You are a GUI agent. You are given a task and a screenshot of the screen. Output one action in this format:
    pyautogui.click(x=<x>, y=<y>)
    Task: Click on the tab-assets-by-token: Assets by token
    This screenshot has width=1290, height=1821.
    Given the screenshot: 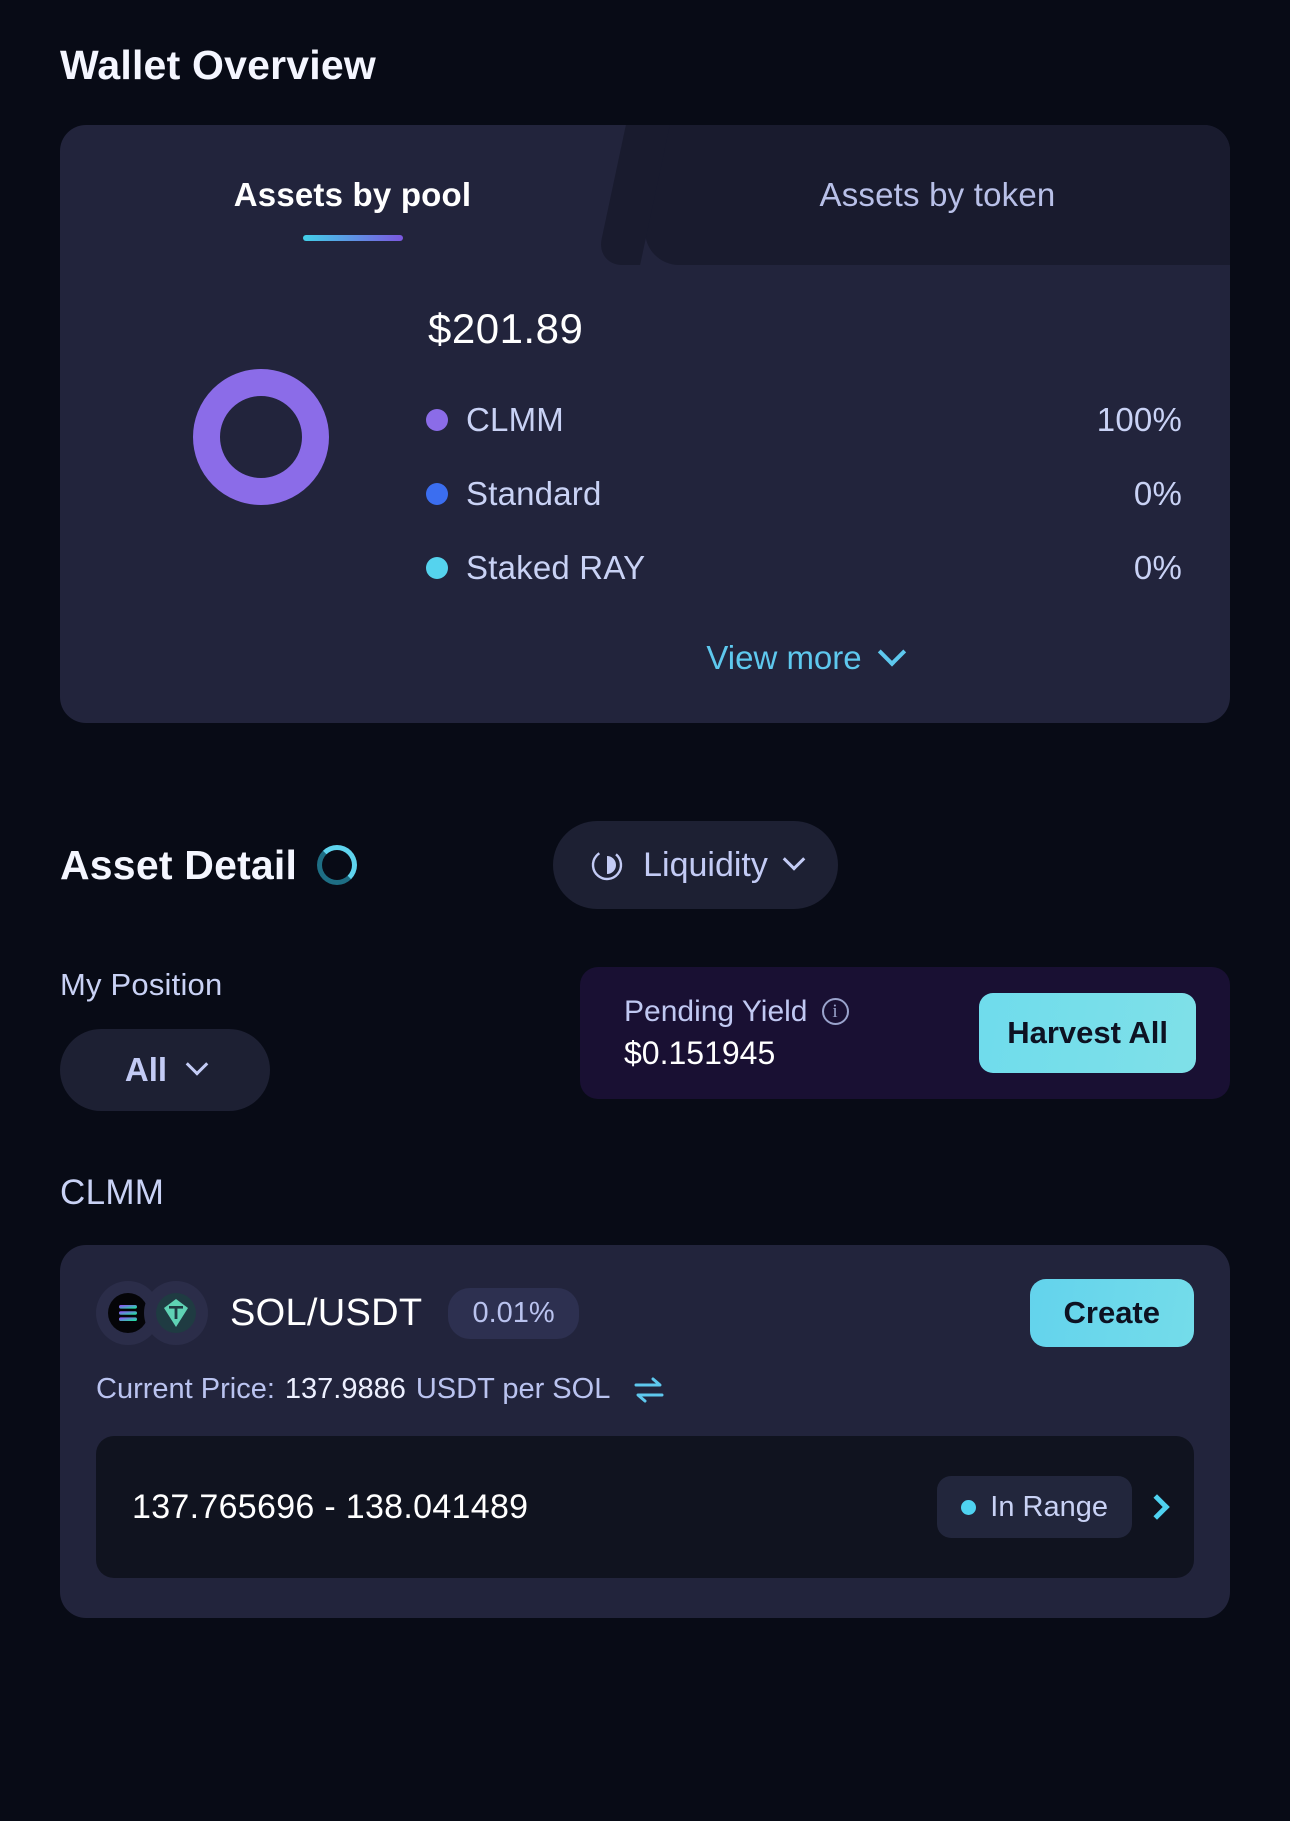 What is the action you would take?
    pyautogui.click(x=937, y=195)
    